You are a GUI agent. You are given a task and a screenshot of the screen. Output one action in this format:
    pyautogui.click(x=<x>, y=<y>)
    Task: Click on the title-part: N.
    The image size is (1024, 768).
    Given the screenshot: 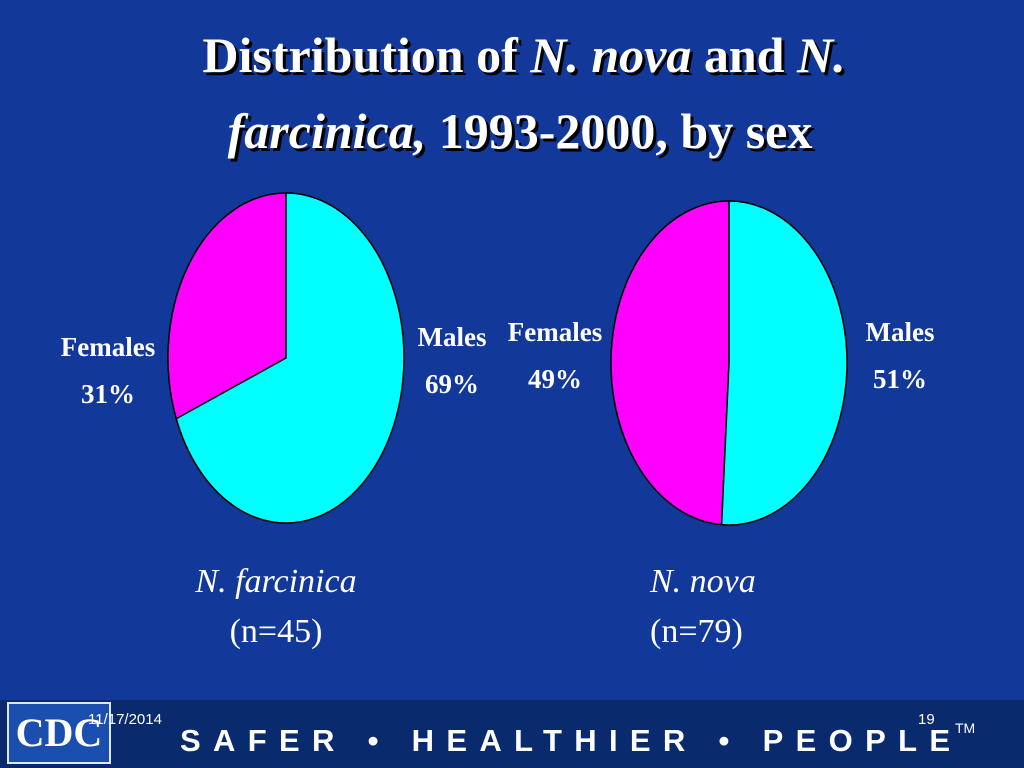 What is the action you would take?
    pyautogui.click(x=821, y=55)
    